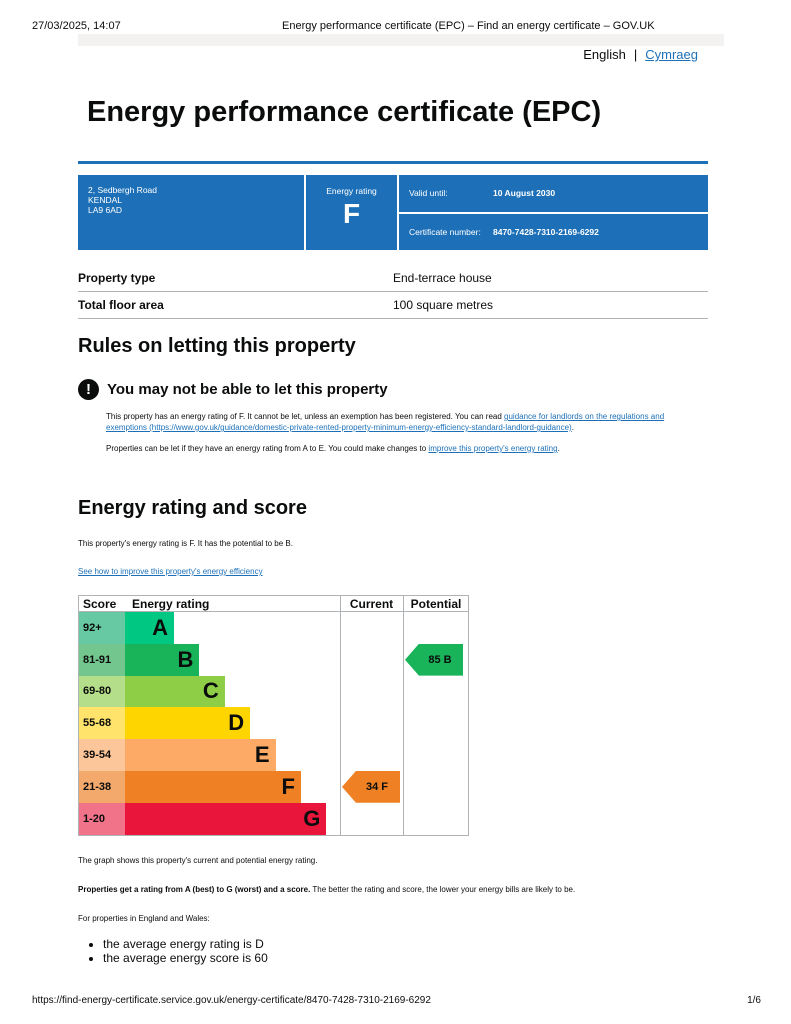 This screenshot has width=791, height=1024. I want to click on energy-rating: Energy rating F, so click(351, 212).